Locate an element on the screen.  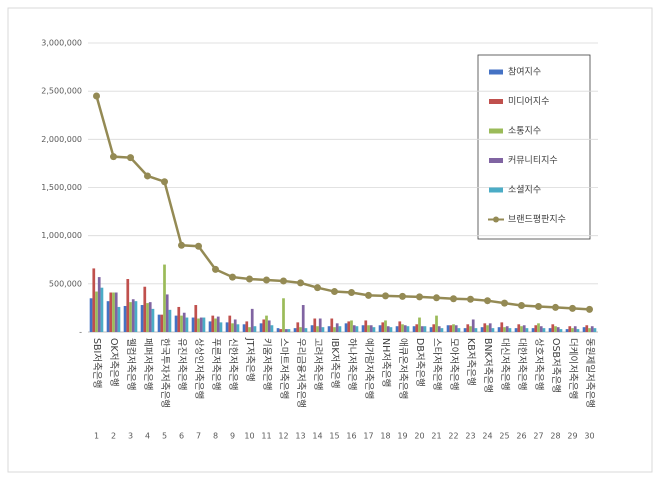
rank-label: 25 is located at coordinates (504, 436).